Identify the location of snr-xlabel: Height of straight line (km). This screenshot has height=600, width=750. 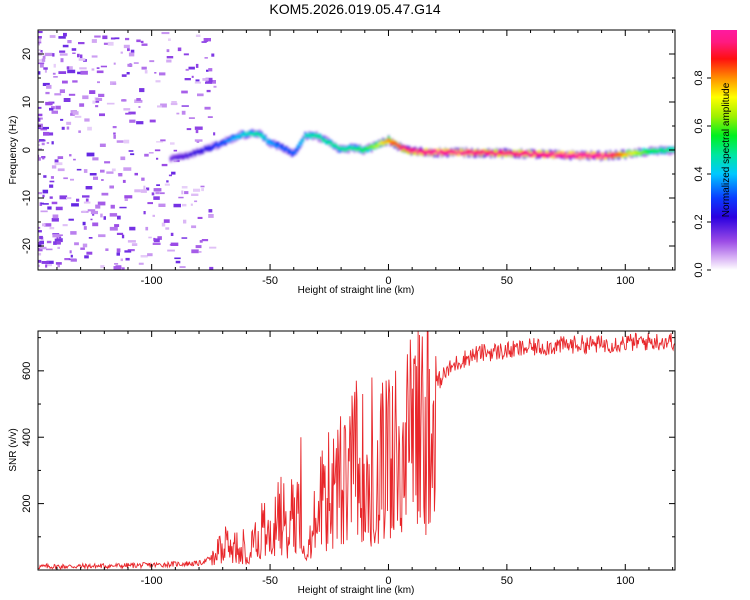
(356, 590).